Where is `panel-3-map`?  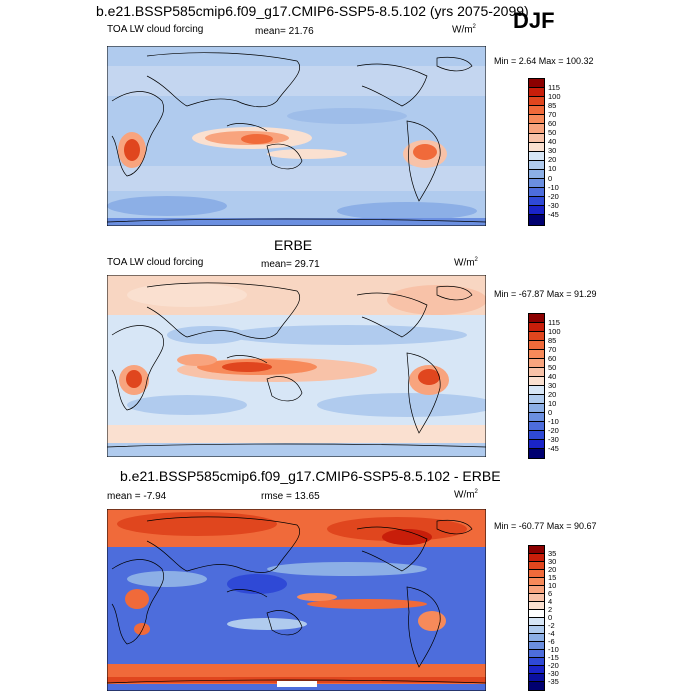 panel-3-map is located at coordinates (296, 600).